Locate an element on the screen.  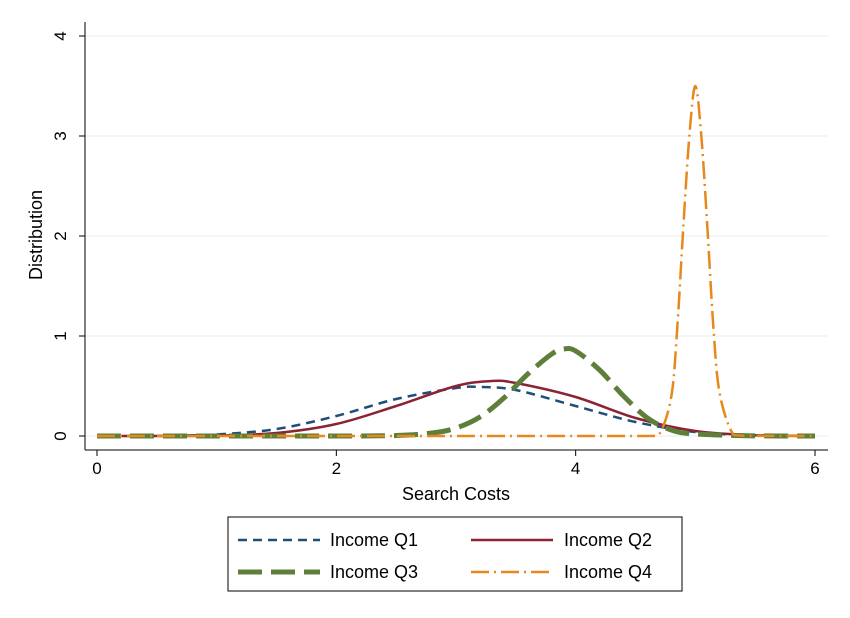
x-tick-label: 2 is located at coordinates (336, 468).